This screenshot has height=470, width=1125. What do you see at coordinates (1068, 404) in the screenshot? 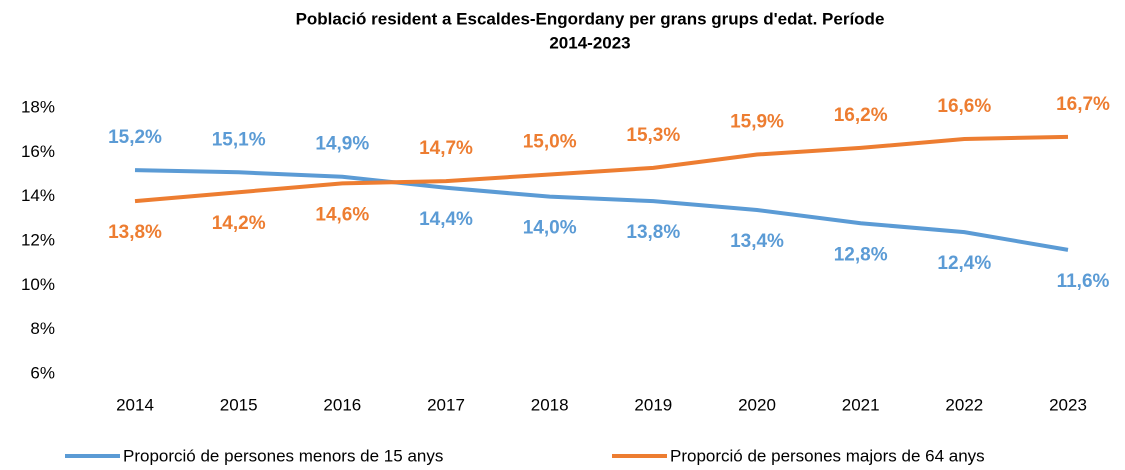
I see `x-tick-label: 2023` at bounding box center [1068, 404].